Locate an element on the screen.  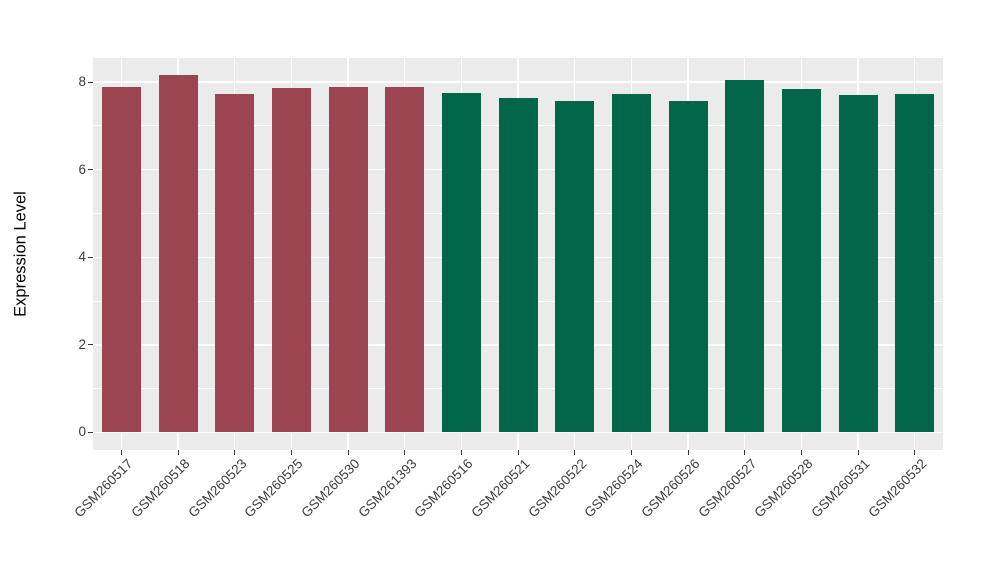
bar-GSM260525 is located at coordinates (291, 260).